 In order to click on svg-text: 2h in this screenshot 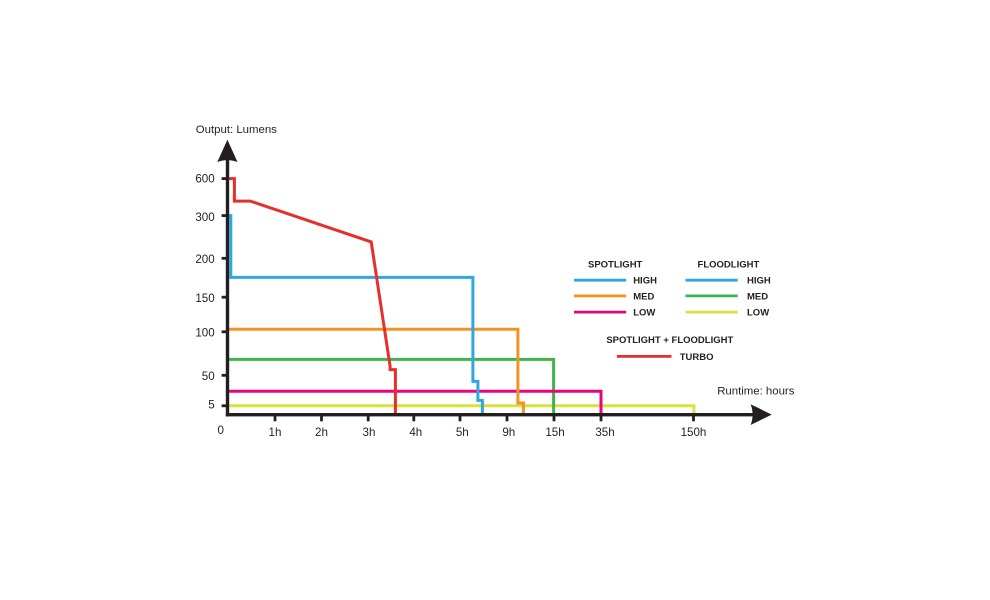, I will do `click(321, 432)`.